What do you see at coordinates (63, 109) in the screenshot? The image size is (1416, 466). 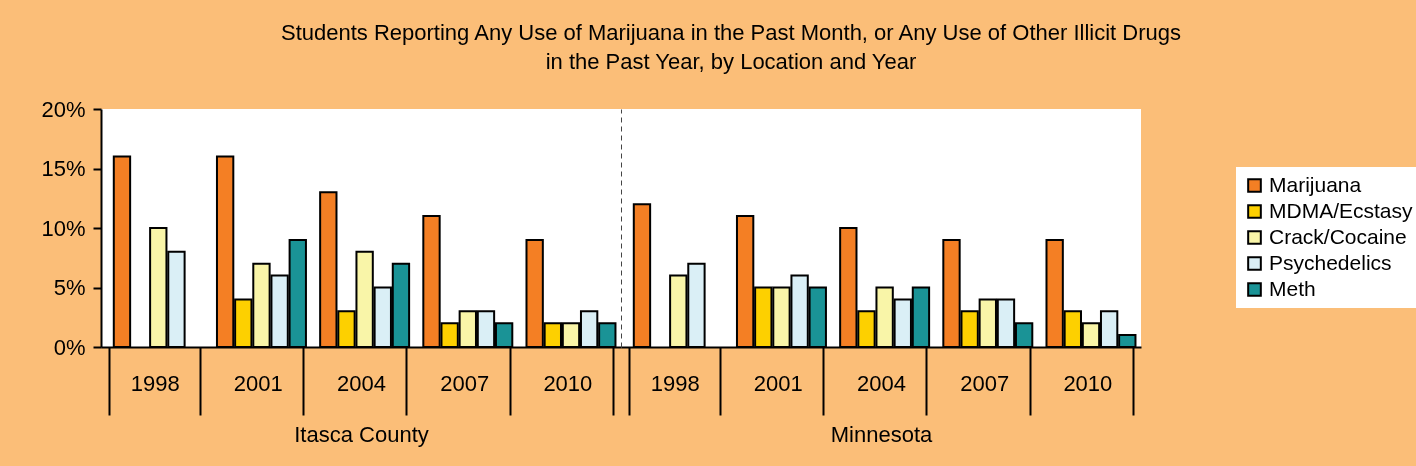 I see `y-tick-label: 20%` at bounding box center [63, 109].